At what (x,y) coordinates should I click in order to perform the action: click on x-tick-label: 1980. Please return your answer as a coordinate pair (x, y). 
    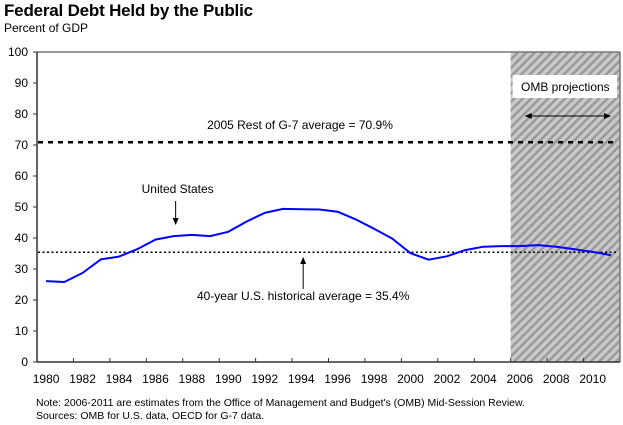
    Looking at the image, I should click on (46, 379).